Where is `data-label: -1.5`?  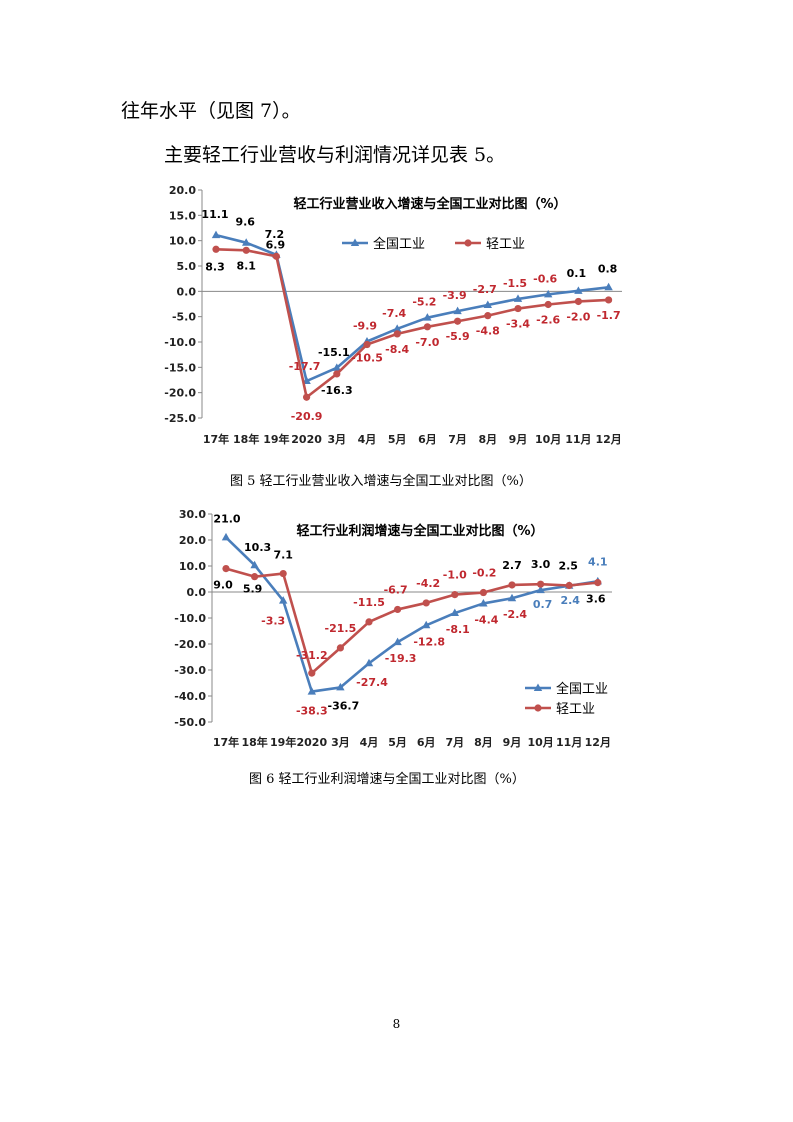
data-label: -1.5 is located at coordinates (515, 283).